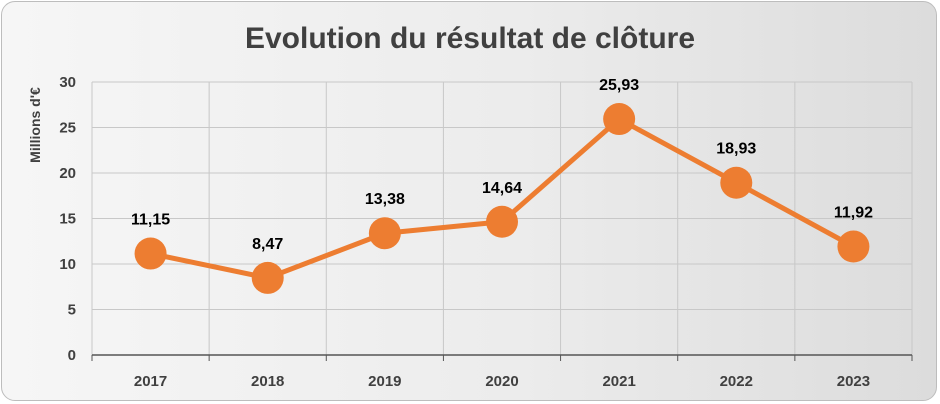  Describe the element at coordinates (150, 381) in the screenshot. I see `x-tick-label: 2017` at that location.